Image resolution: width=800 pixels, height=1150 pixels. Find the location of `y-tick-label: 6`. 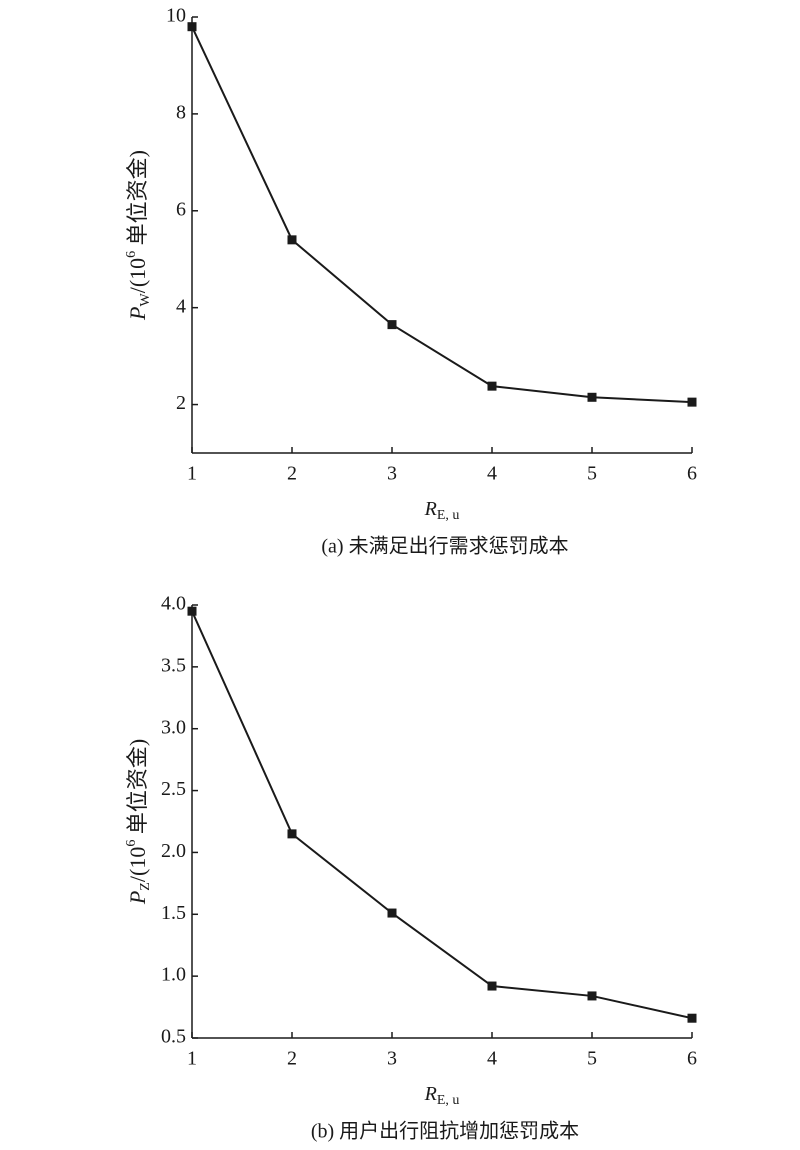

y-tick-label: 6 is located at coordinates (181, 209).